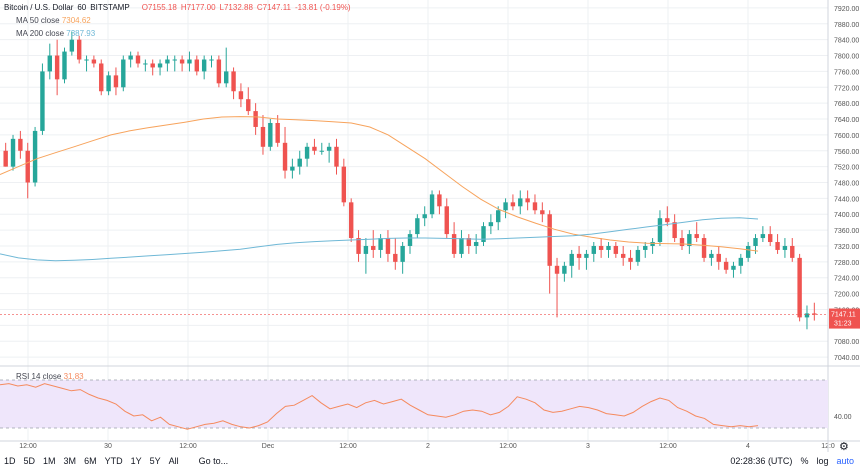  Describe the element at coordinates (76, 20) in the screenshot. I see `ma50-value: 7304.62` at that location.